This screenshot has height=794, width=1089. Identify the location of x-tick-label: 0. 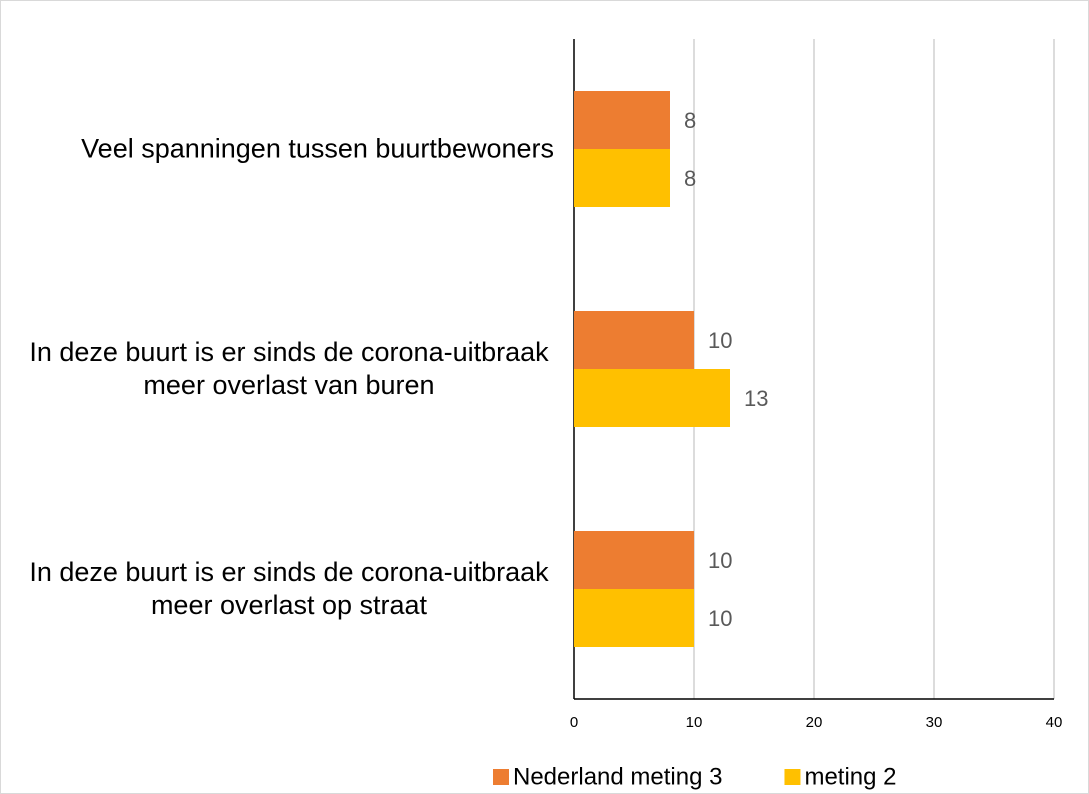
(574, 722).